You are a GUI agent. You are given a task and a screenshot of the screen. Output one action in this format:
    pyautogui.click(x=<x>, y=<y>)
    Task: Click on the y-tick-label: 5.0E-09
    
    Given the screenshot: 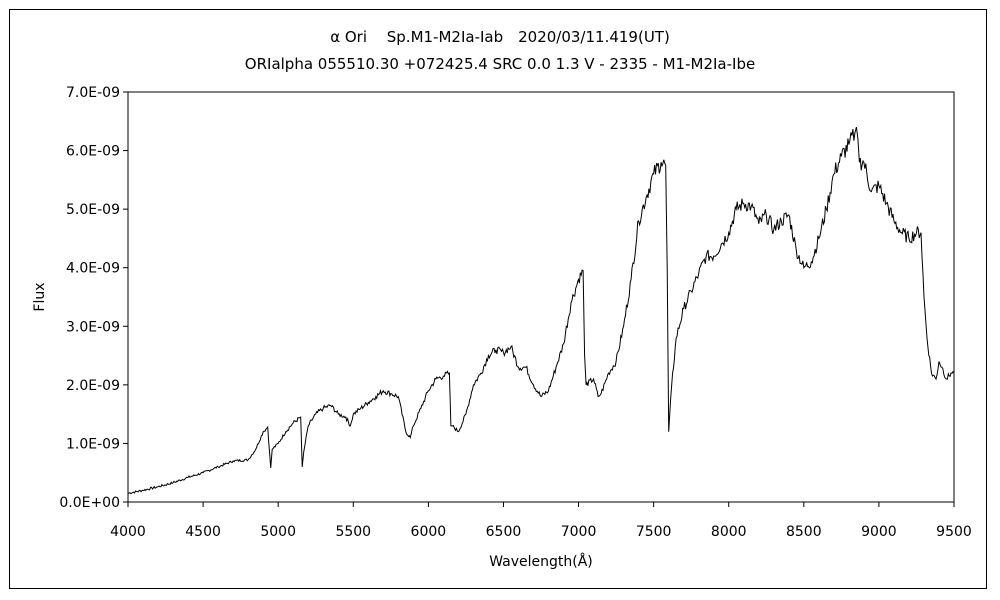 What is the action you would take?
    pyautogui.click(x=93, y=210)
    